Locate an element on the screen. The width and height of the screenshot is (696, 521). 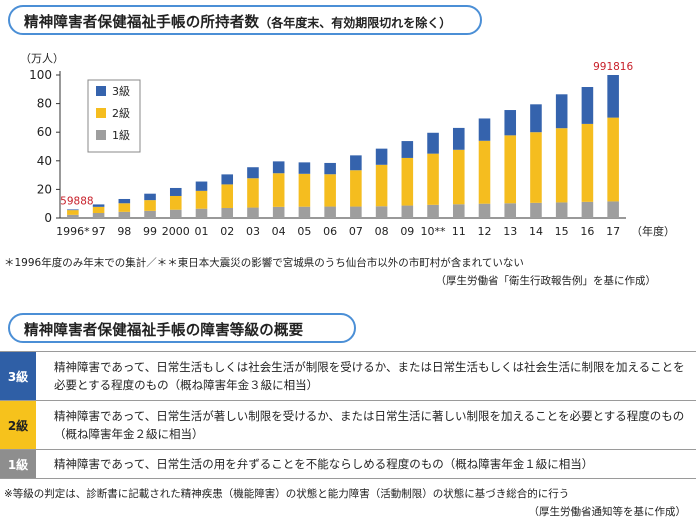
x-tick-label: 13 is located at coordinates (510, 231).